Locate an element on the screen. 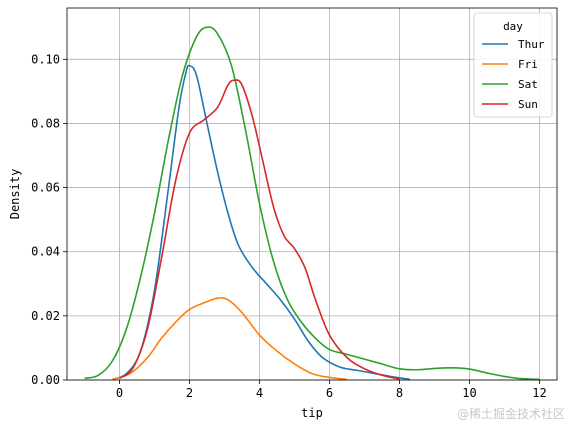 This screenshot has height=428, width=571. y-tick-label: 0.06 is located at coordinates (45, 188).